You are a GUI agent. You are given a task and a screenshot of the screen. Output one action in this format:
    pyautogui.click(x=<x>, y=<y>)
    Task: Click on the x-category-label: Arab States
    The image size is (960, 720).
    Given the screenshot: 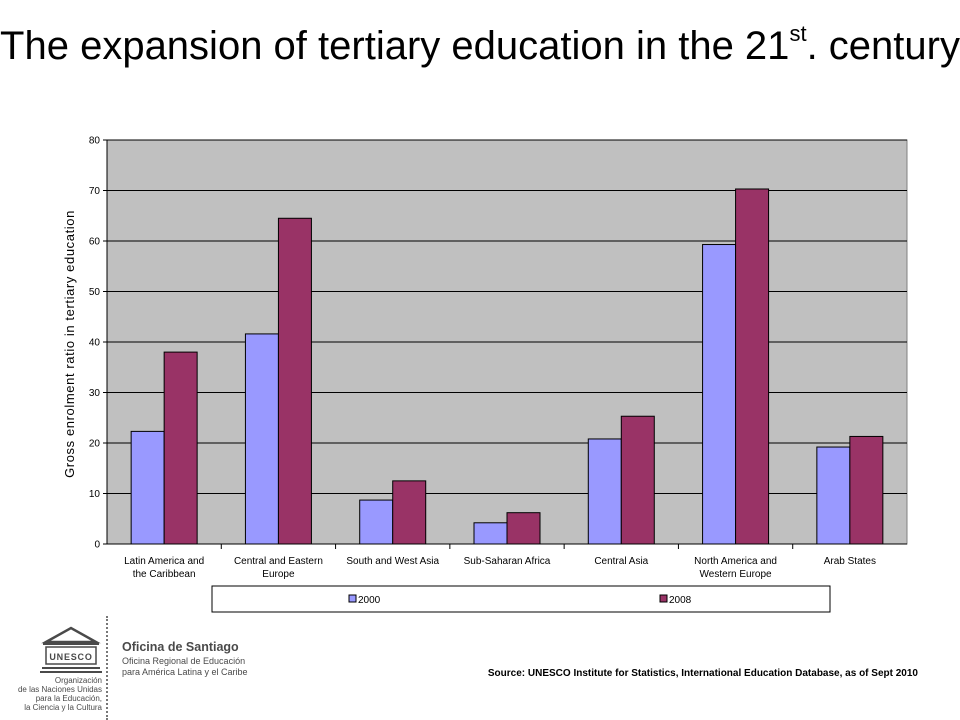 What is the action you would take?
    pyautogui.click(x=850, y=561)
    